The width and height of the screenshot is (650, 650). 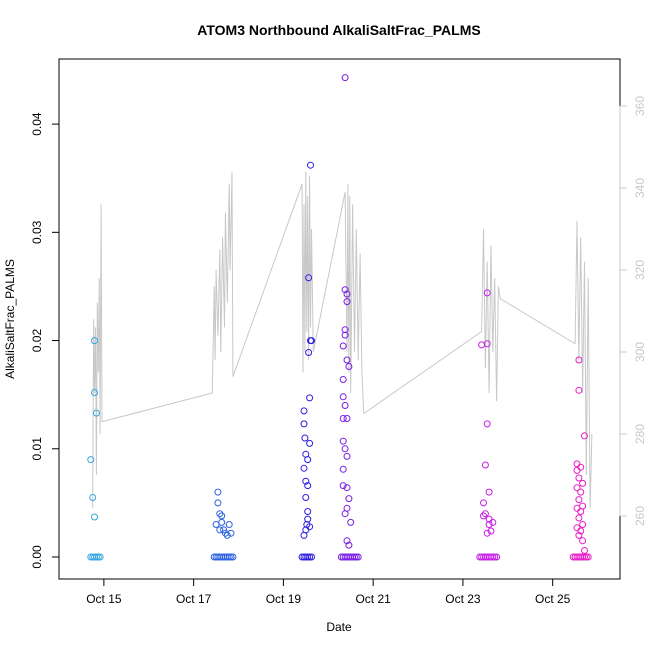 What do you see at coordinates (45, 340) in the screenshot?
I see `y-axis: 0.00 0.01 0.02 0.03 0.04` at bounding box center [45, 340].